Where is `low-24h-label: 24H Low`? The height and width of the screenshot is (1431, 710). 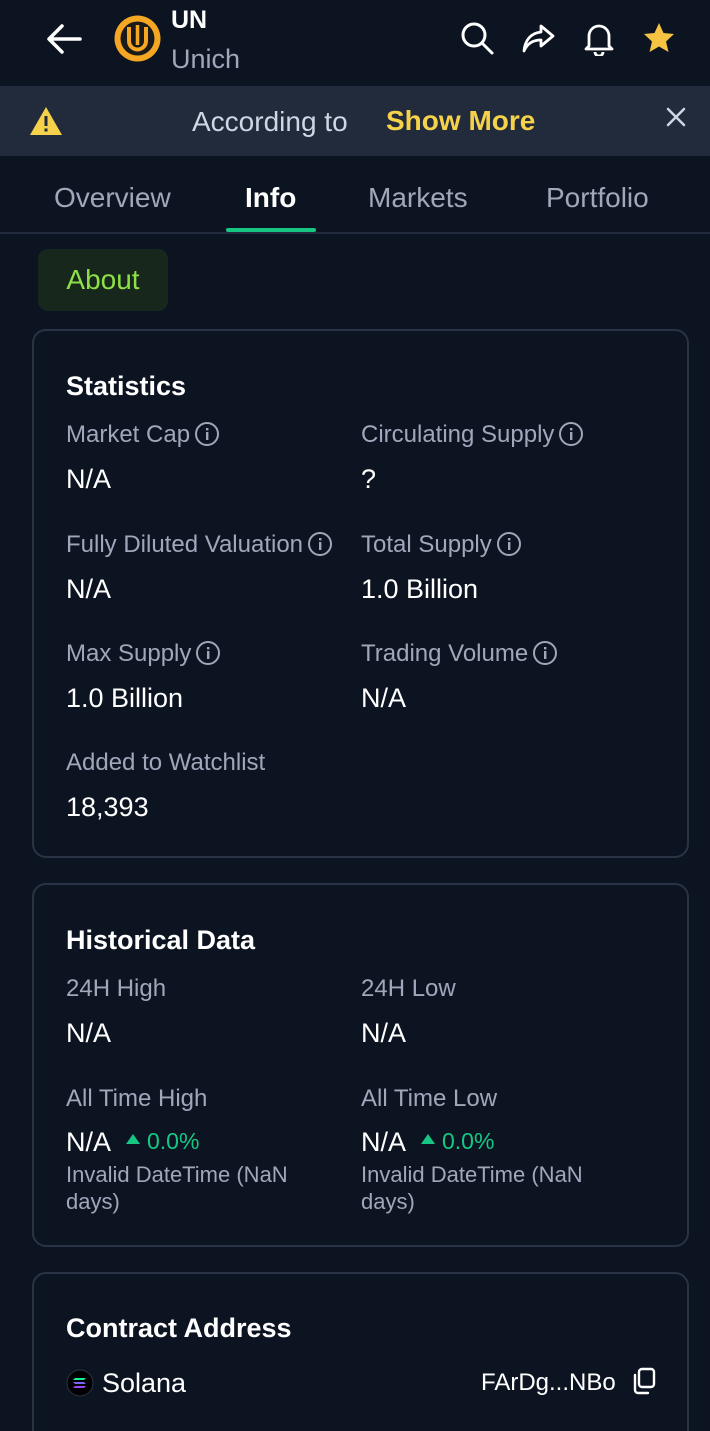
low-24h-label: 24H Low is located at coordinates (408, 988).